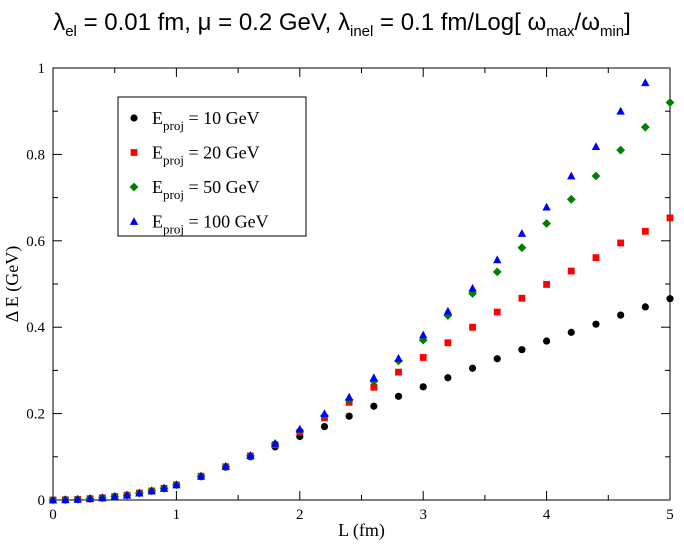 Image resolution: width=684 pixels, height=545 pixels. Describe the element at coordinates (300, 515) in the screenshot. I see `x-tick-label: 2` at that location.